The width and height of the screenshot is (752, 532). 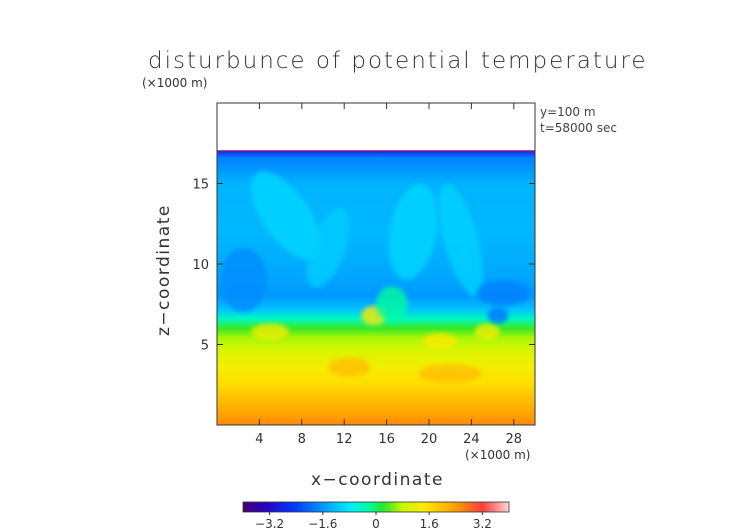 I want to click on y-axis-label: z−coordinate, so click(x=164, y=270).